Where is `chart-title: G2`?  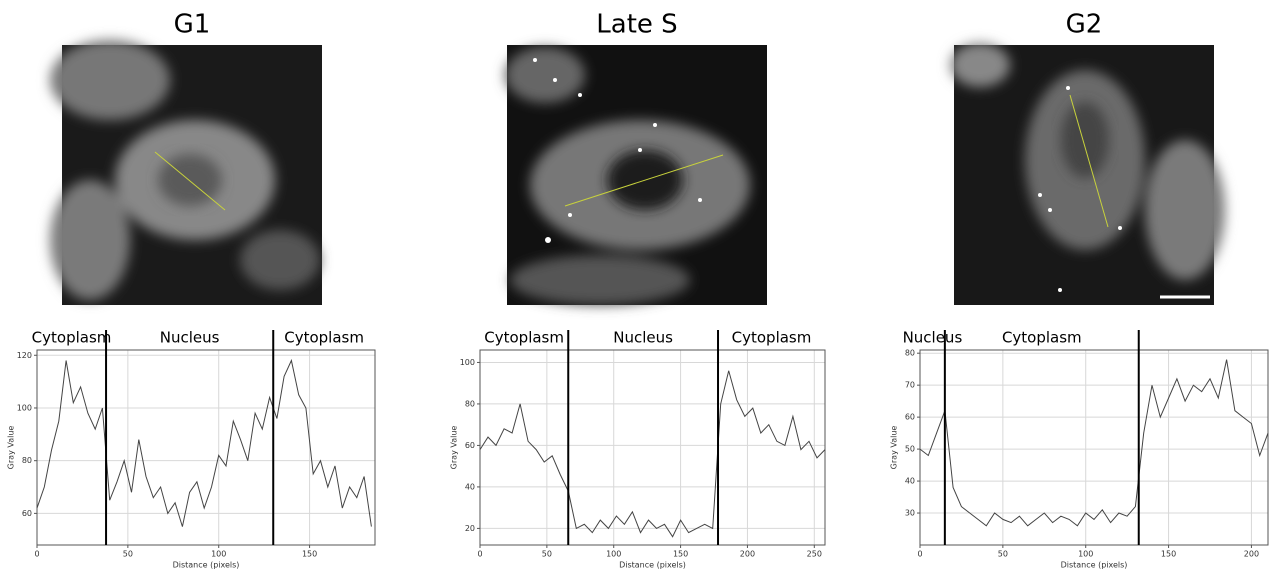
chart-title: G2 is located at coordinates (1084, 25).